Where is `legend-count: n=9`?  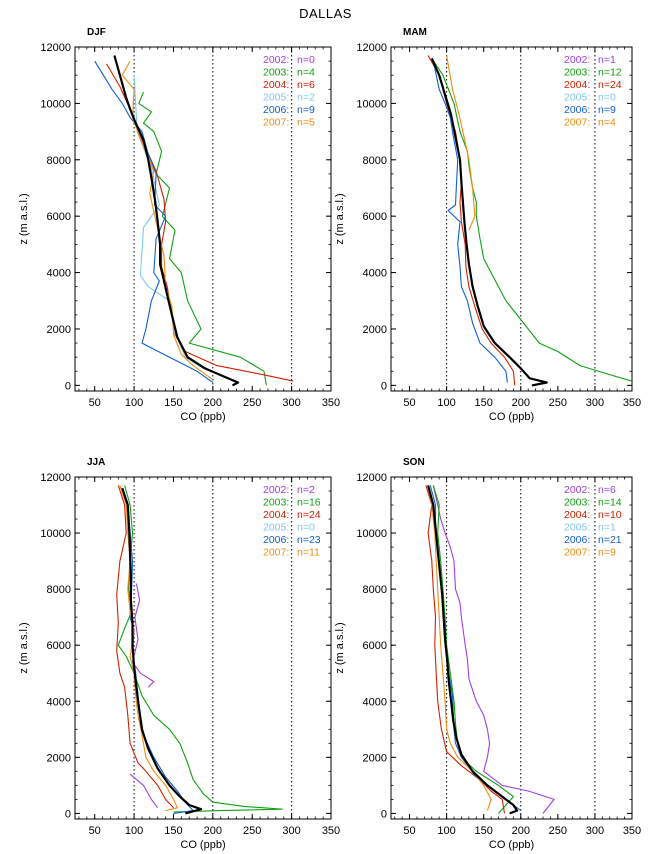
legend-count: n=9 is located at coordinates (306, 110).